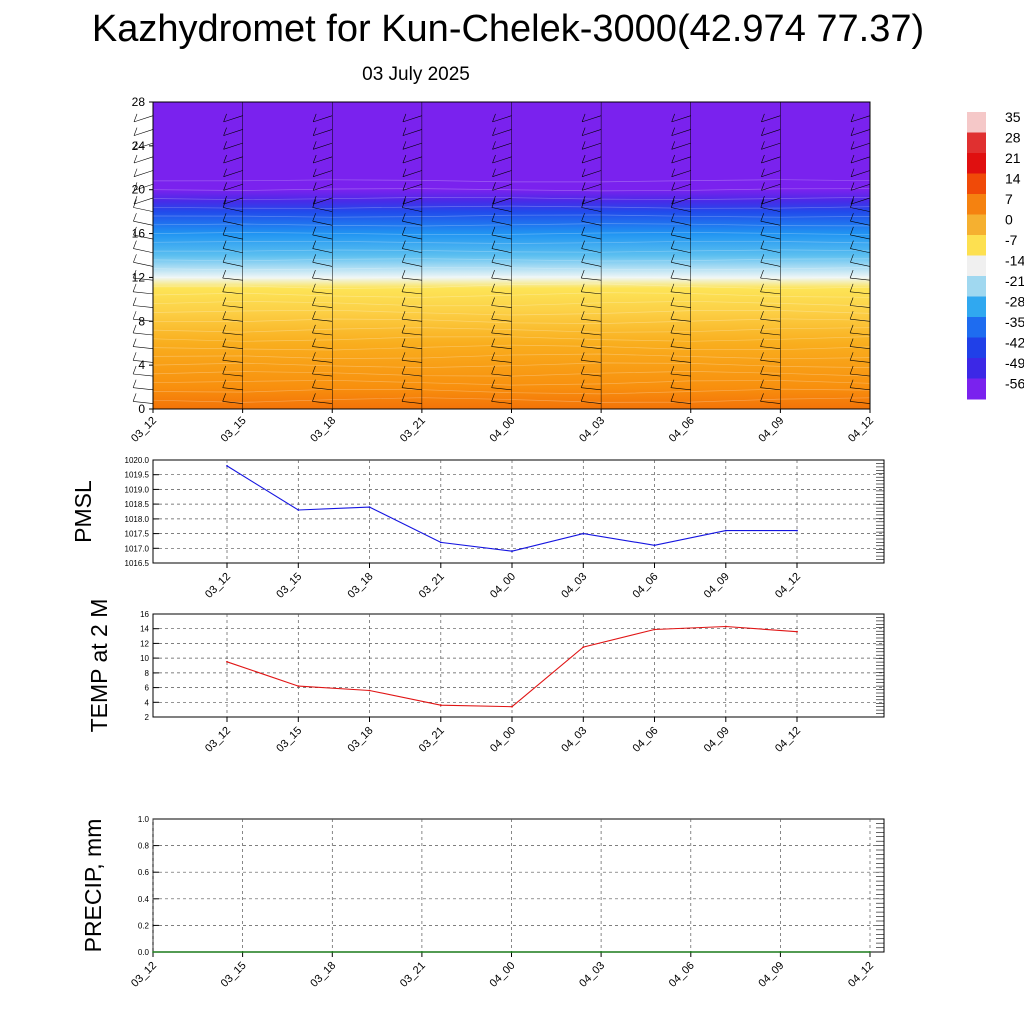  I want to click on colorbar-label: 7, so click(1009, 199).